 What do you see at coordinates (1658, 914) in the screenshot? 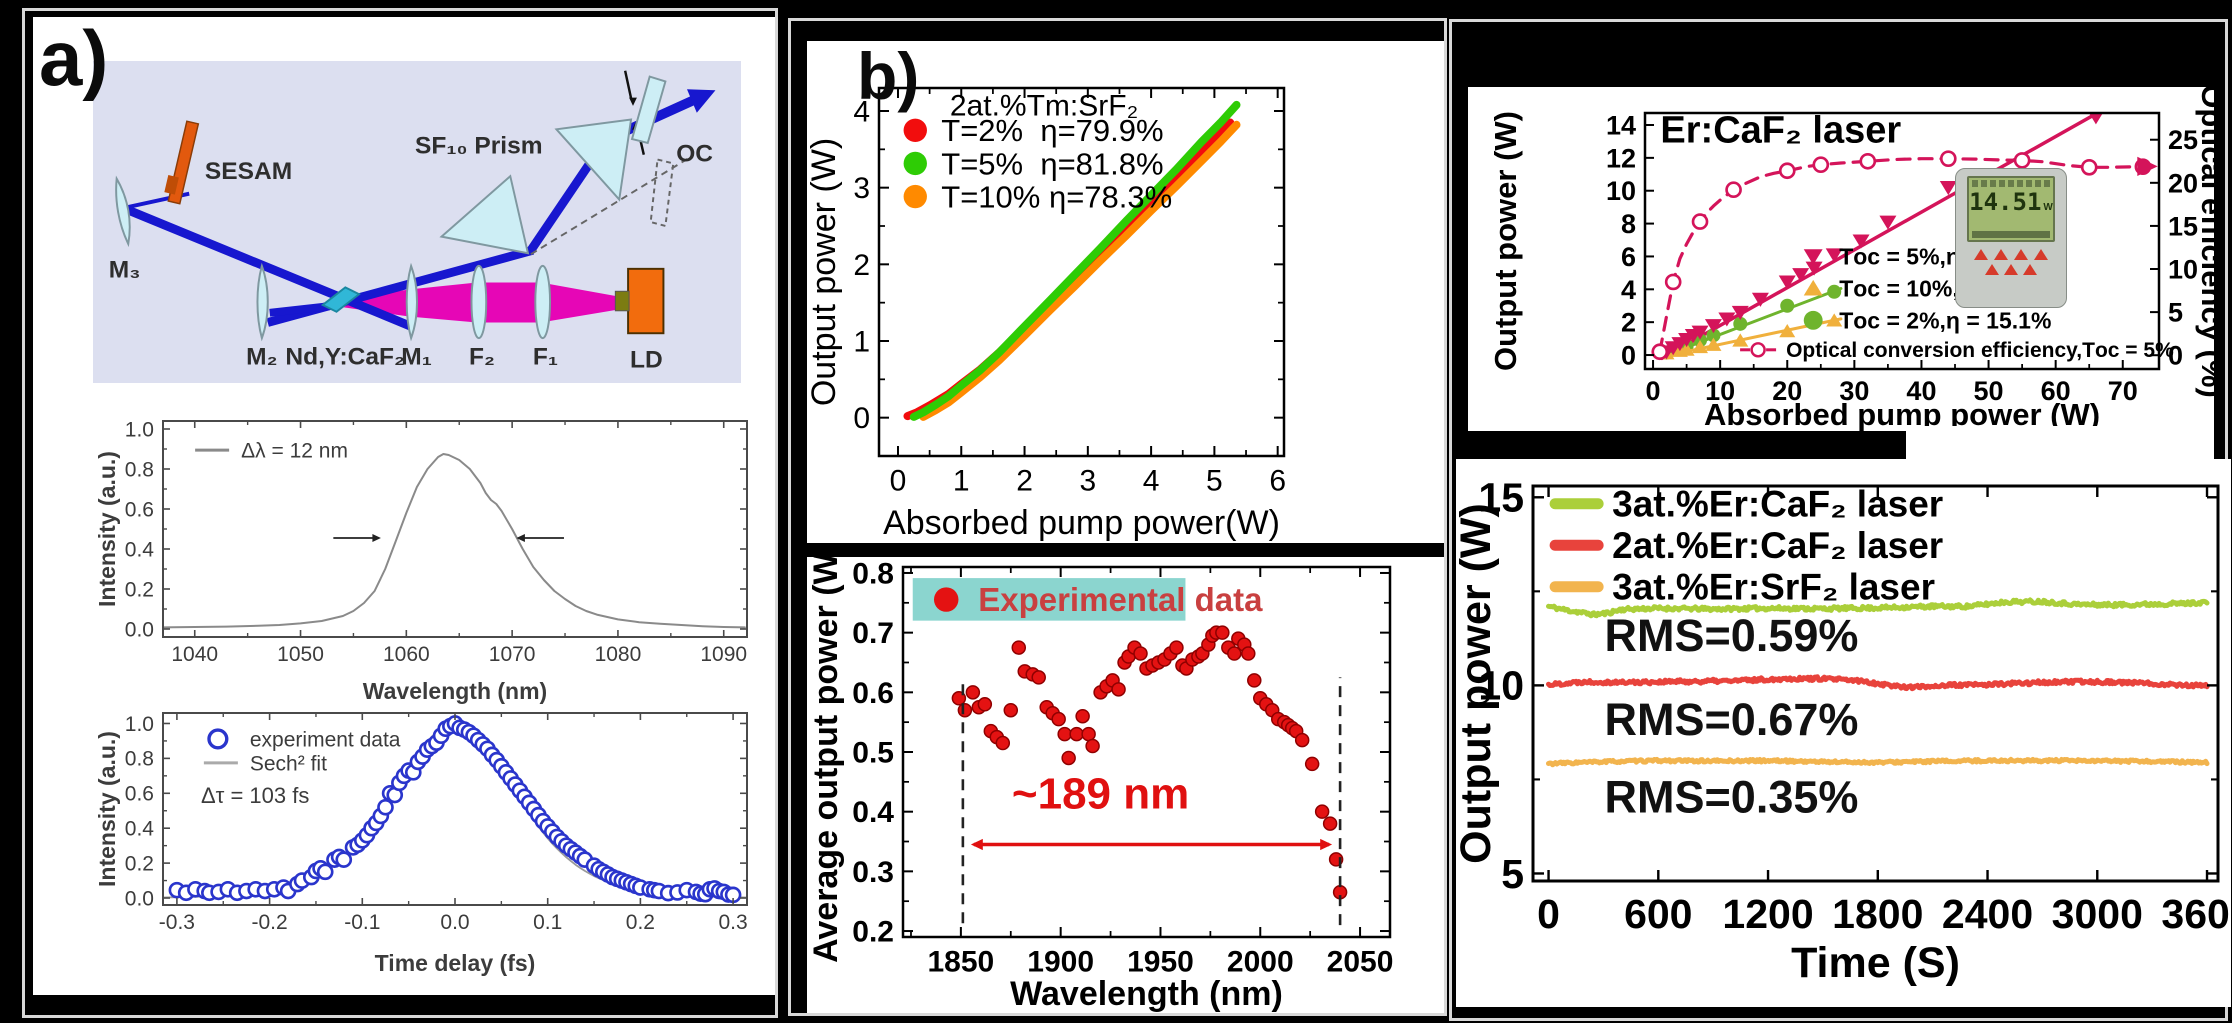
I see `svg-text: 600` at bounding box center [1658, 914].